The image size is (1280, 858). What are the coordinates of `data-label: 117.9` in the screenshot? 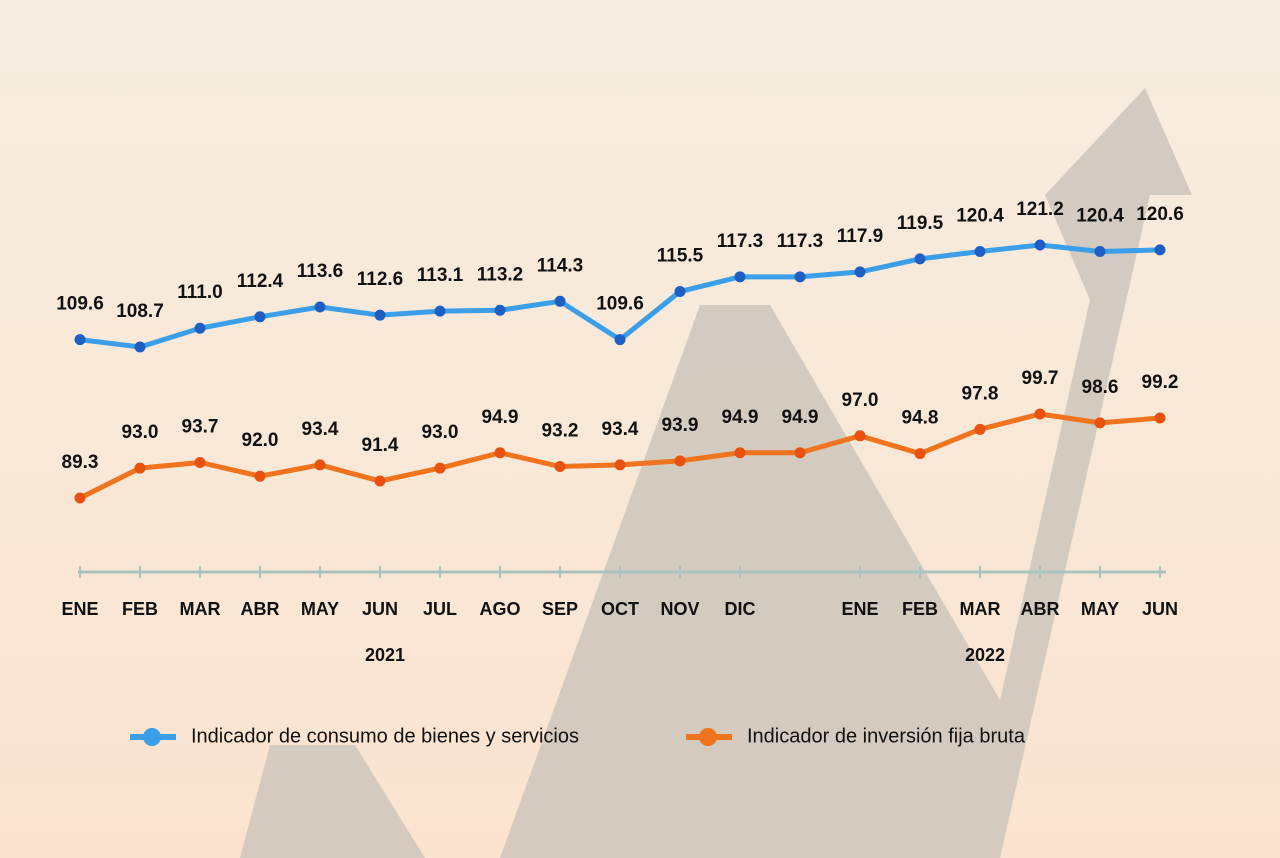 It's located at (860, 236).